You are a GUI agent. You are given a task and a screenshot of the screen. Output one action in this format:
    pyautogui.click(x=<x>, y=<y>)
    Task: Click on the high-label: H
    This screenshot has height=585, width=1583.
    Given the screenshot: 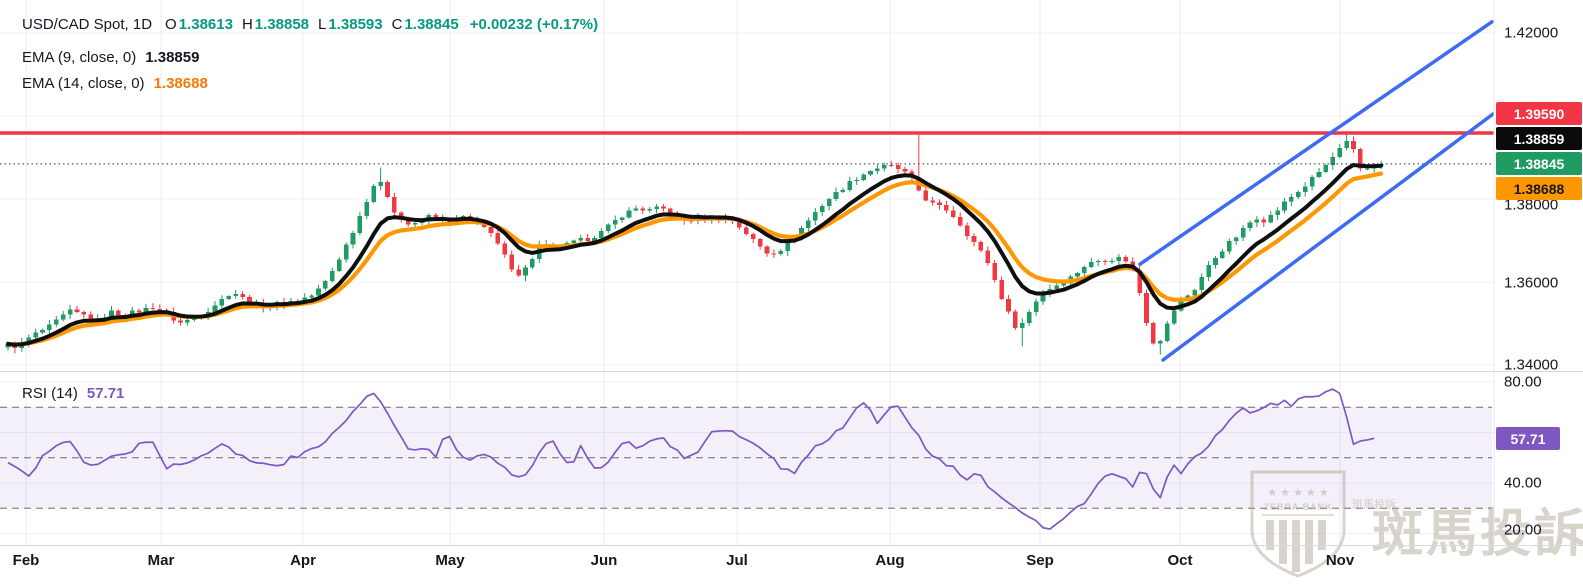 What is the action you would take?
    pyautogui.click(x=247, y=24)
    